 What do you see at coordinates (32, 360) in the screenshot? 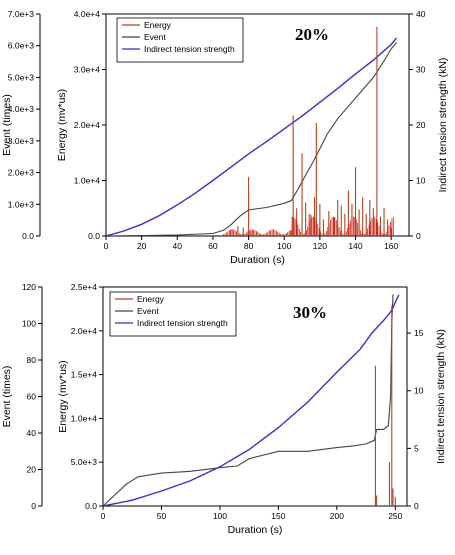
I see `event-tick-label: 80` at bounding box center [32, 360].